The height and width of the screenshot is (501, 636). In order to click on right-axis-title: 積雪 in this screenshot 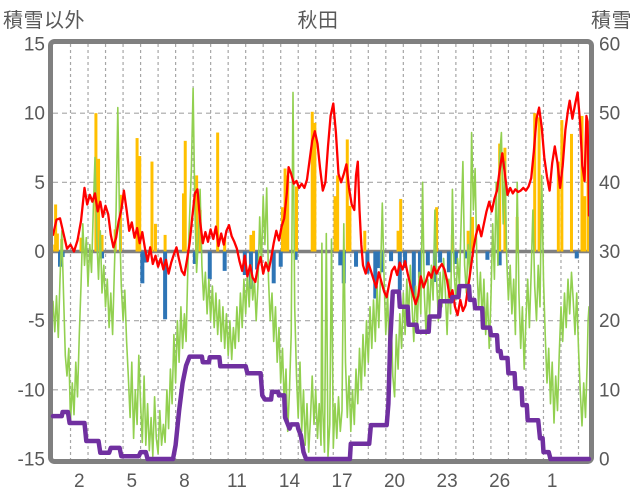, I will do `click(611, 21)`.